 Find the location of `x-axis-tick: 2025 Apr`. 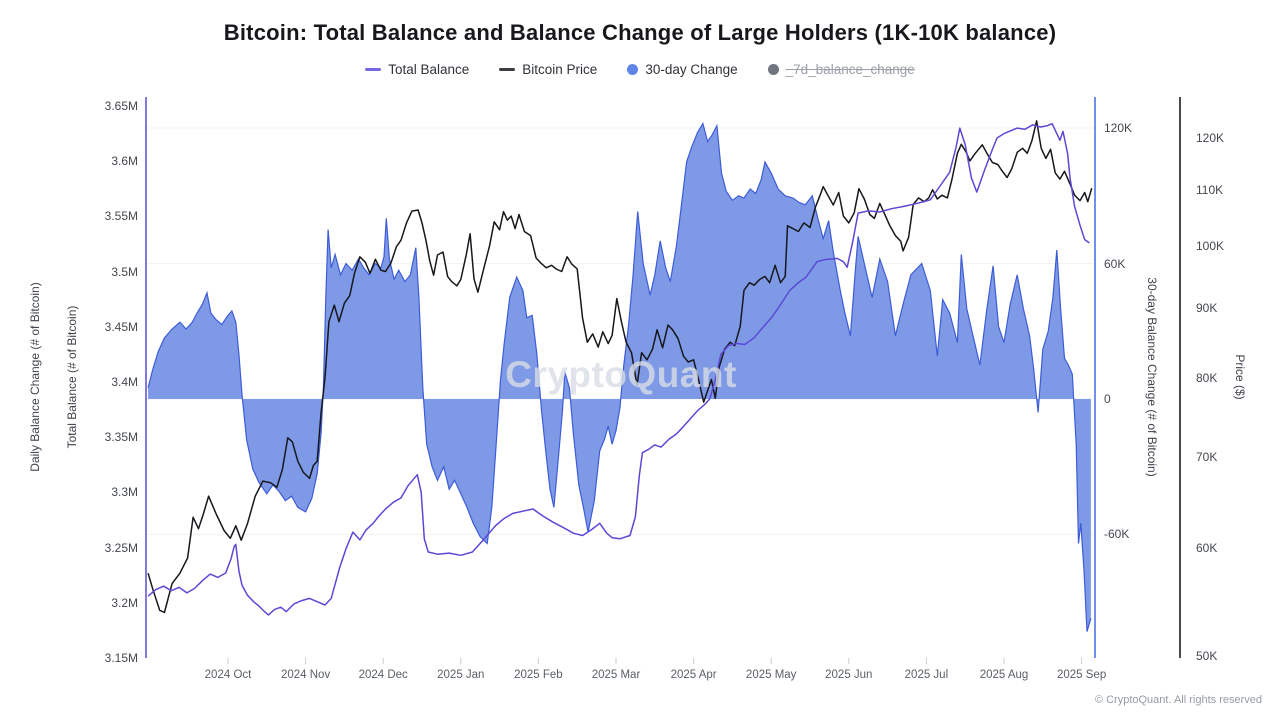

x-axis-tick: 2025 Apr is located at coordinates (693, 675).